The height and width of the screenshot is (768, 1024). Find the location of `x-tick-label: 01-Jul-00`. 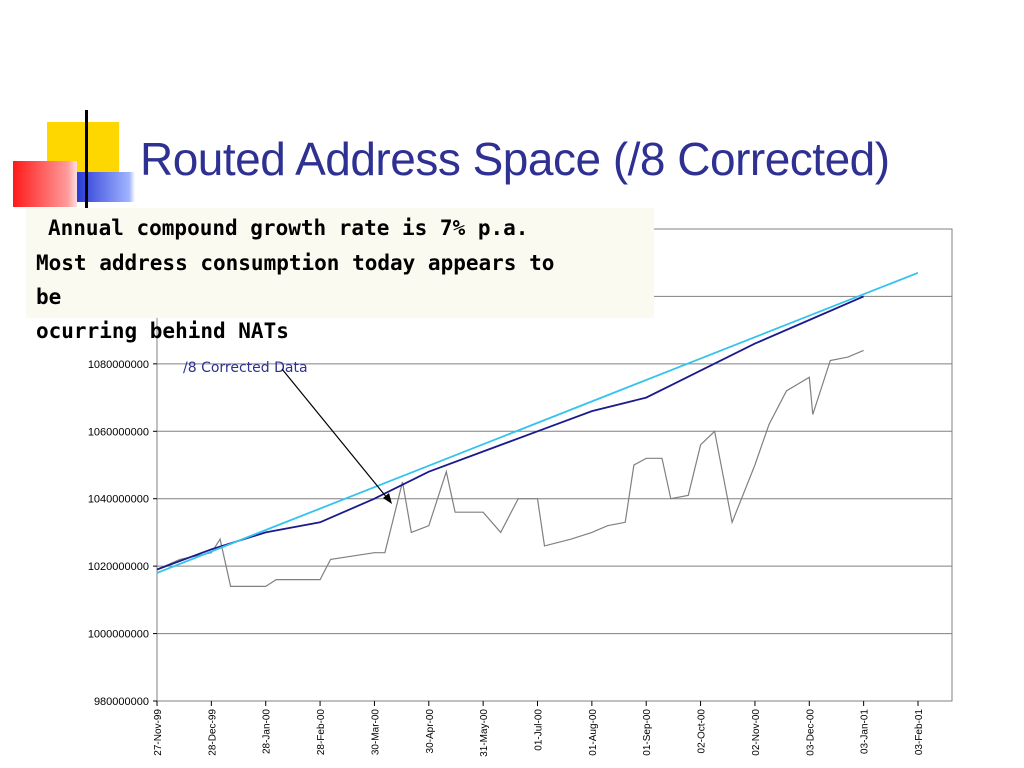

x-tick-label: 01-Jul-00 is located at coordinates (539, 730).